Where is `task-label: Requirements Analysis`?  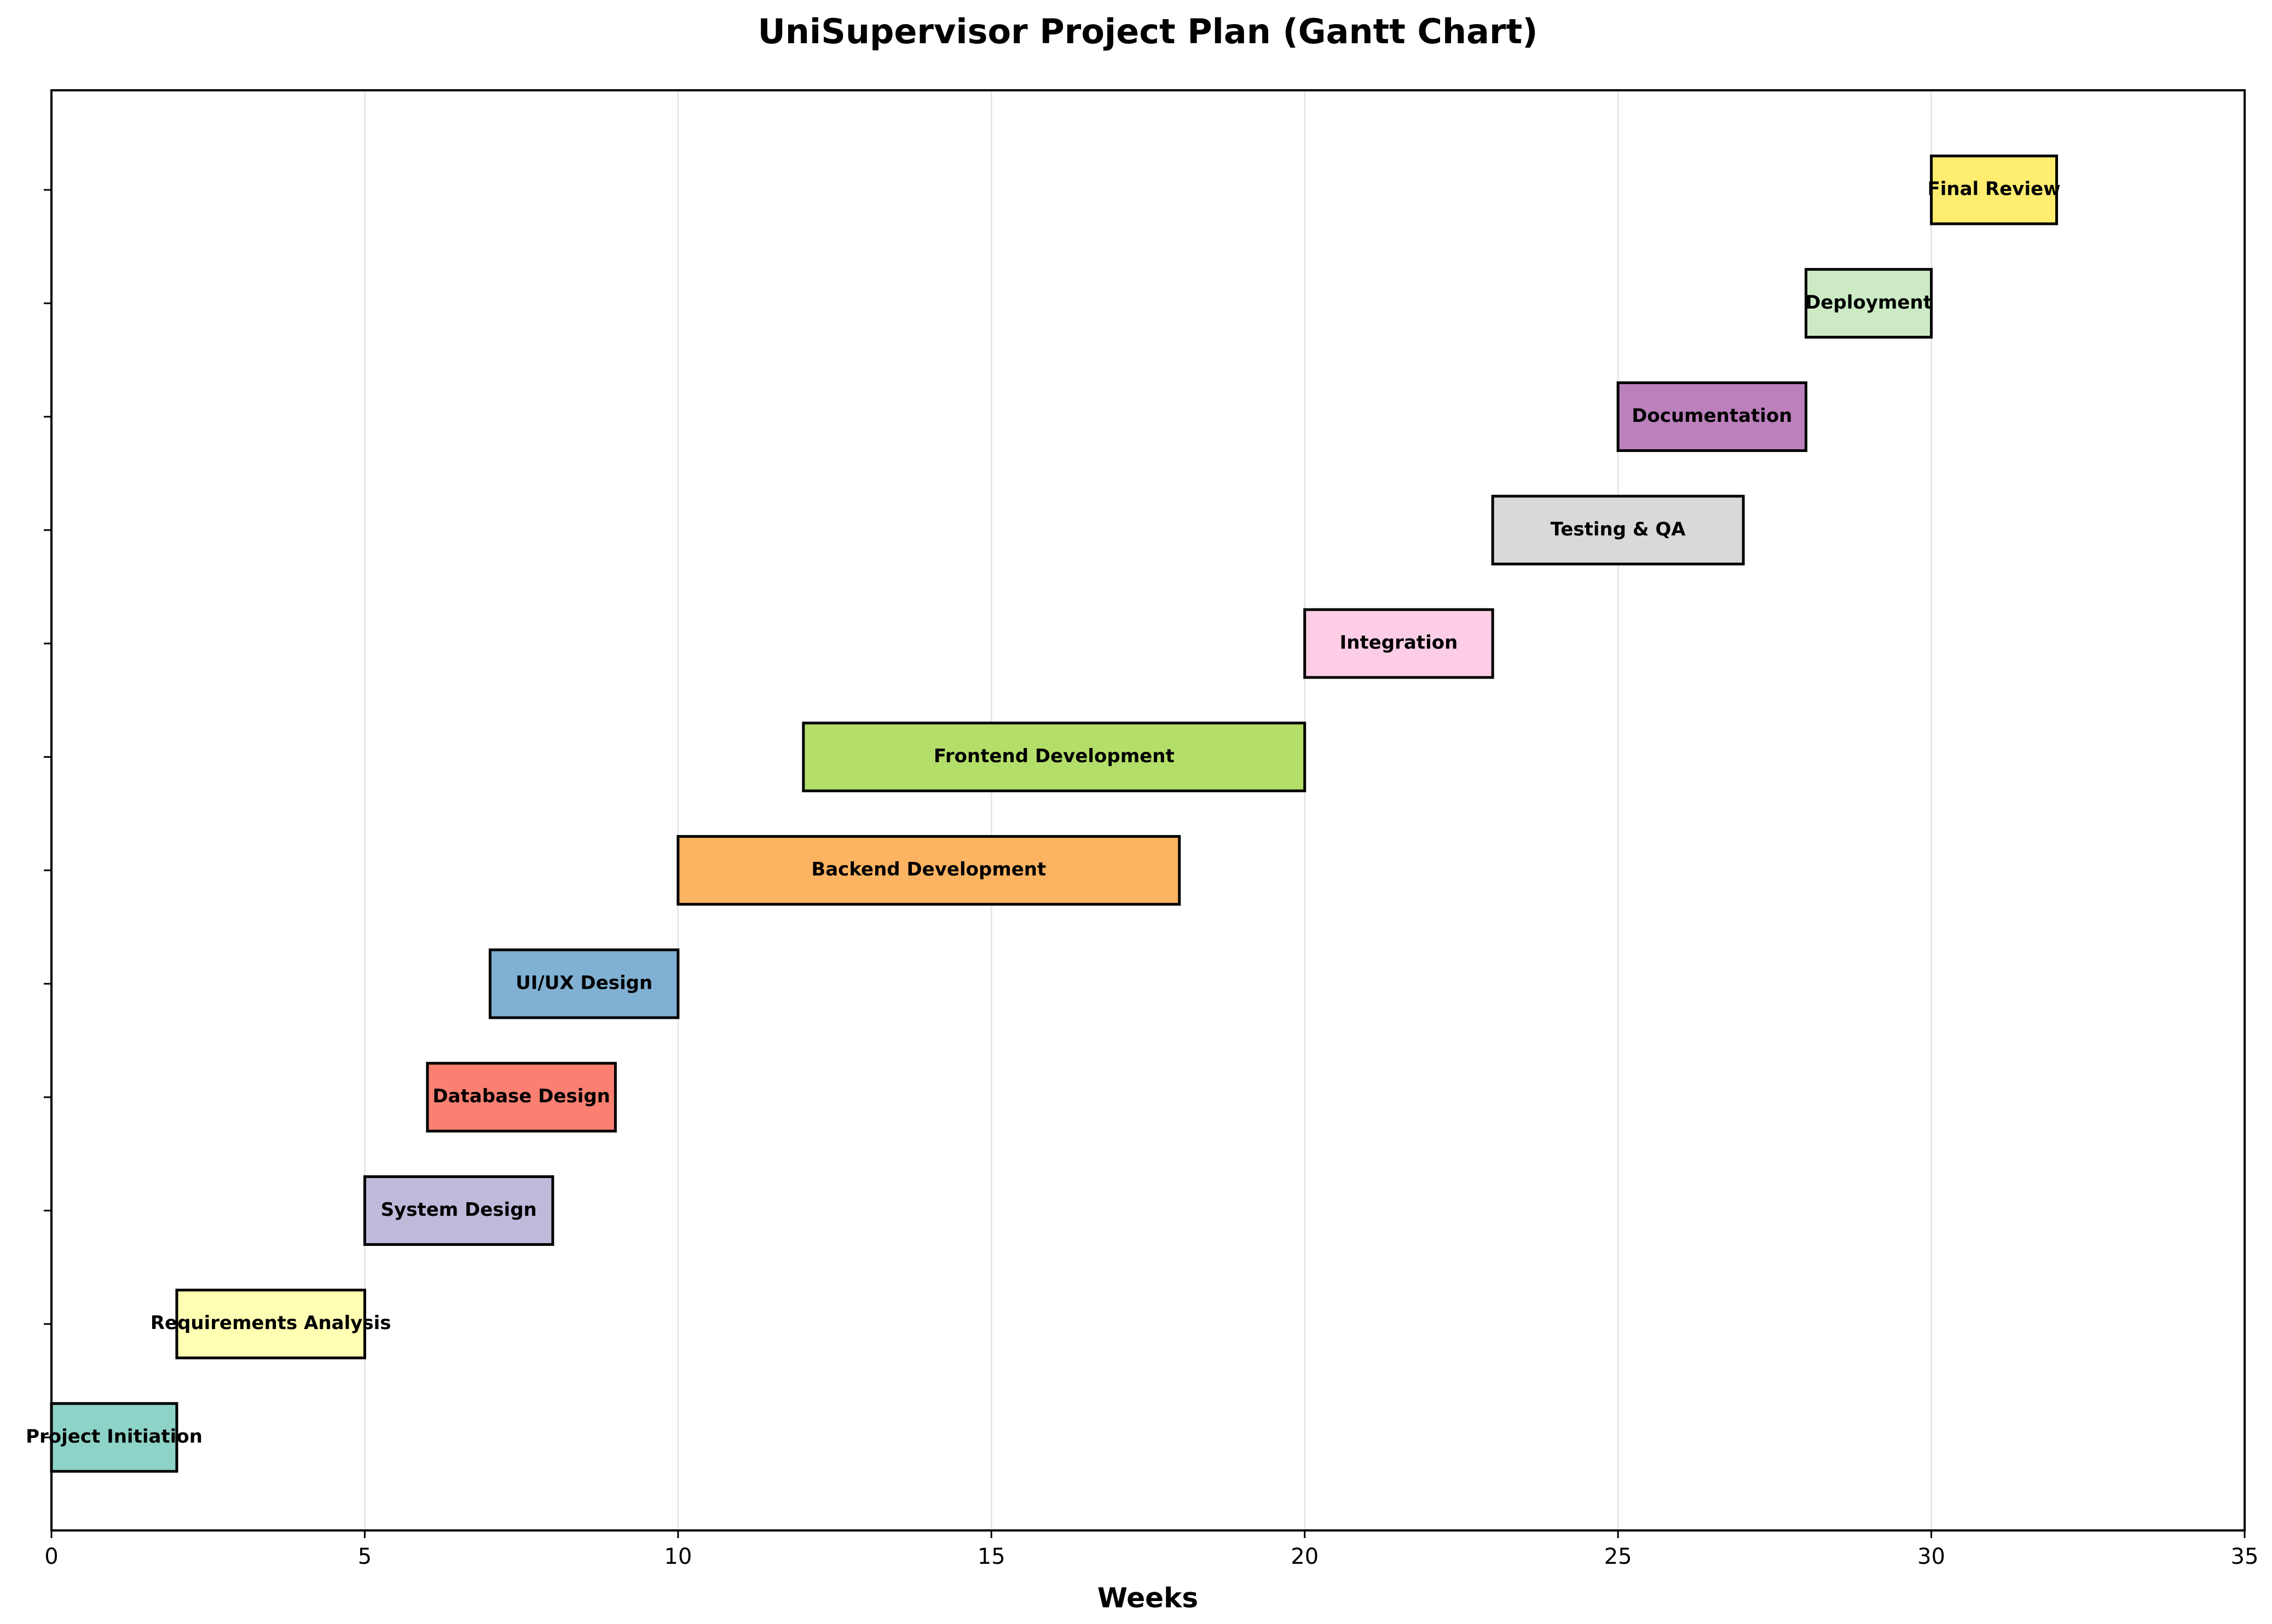
task-label: Requirements Analysis is located at coordinates (271, 1323).